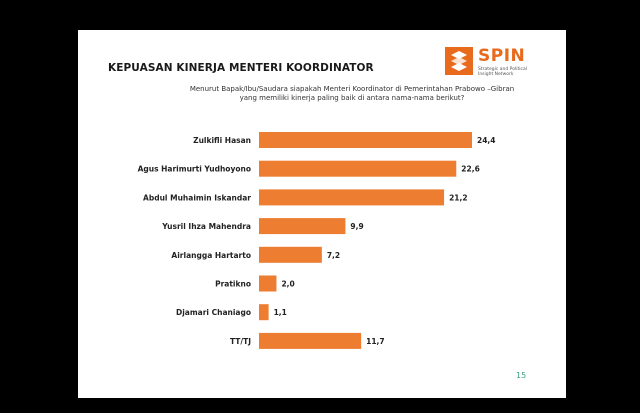 The width and height of the screenshot is (640, 413). What do you see at coordinates (211, 255) in the screenshot?
I see `category-label: Airlangga Hartarto` at bounding box center [211, 255].